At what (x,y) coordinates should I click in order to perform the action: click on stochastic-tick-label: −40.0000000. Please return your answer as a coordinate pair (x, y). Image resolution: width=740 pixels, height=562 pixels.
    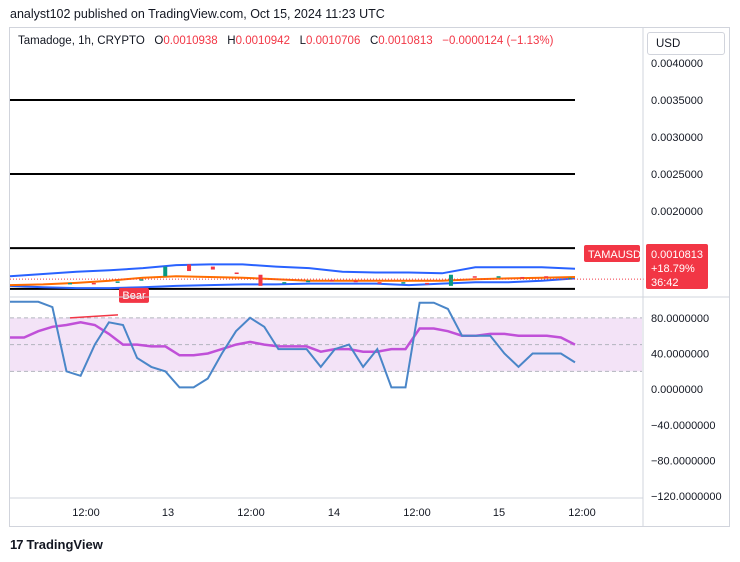
    Looking at the image, I should click on (683, 426).